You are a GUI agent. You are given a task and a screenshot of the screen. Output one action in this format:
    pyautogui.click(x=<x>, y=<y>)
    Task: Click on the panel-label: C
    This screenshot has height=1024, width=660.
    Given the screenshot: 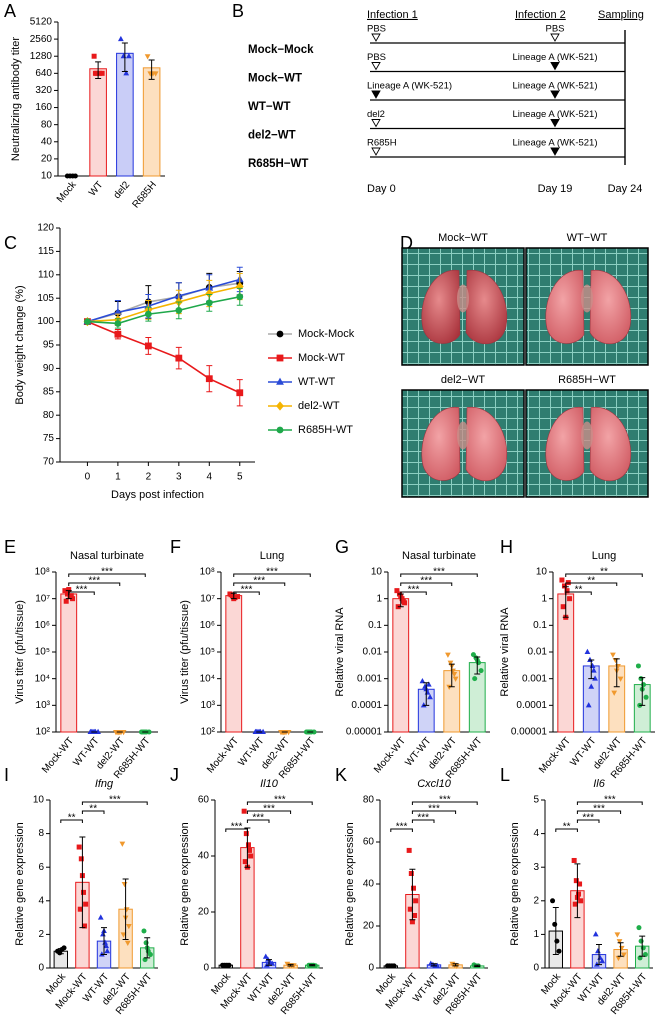 What is the action you would take?
    pyautogui.click(x=10, y=243)
    